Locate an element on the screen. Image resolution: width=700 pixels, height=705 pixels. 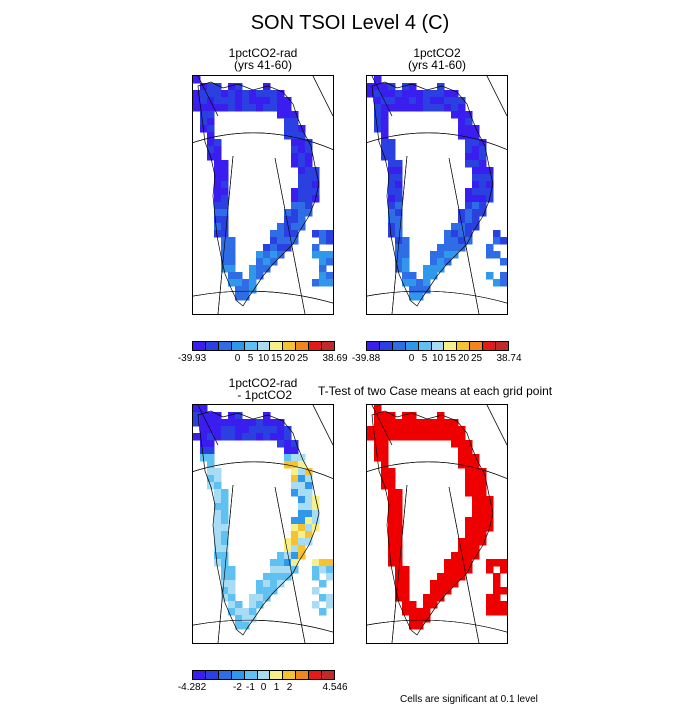
colorbar-tick-label: 2 is located at coordinates (289, 687).